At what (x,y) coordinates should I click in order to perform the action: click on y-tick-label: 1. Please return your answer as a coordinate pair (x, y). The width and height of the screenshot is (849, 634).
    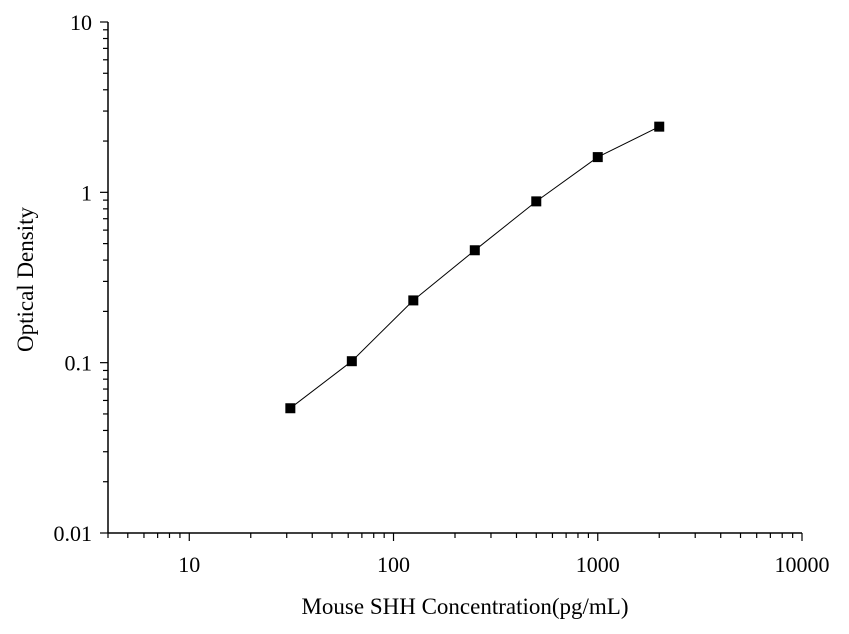
    Looking at the image, I should click on (86, 192).